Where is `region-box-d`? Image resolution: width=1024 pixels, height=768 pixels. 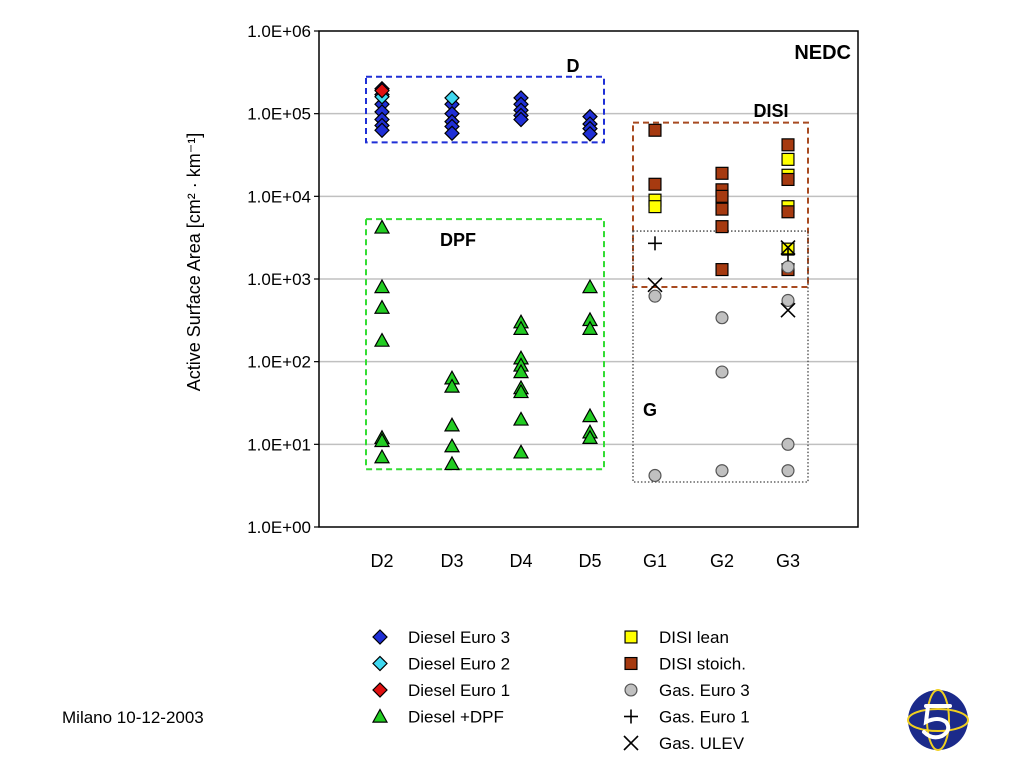
region-box-d is located at coordinates (485, 109).